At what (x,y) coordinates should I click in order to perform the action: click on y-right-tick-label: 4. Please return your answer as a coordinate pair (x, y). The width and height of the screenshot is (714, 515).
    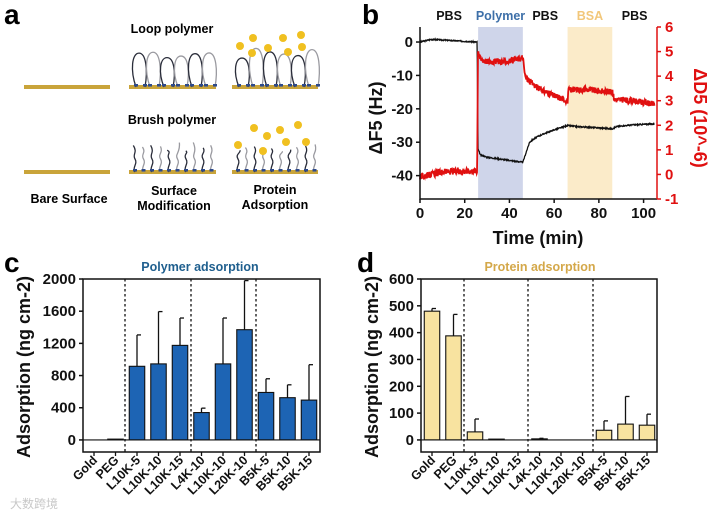
    Looking at the image, I should click on (669, 76).